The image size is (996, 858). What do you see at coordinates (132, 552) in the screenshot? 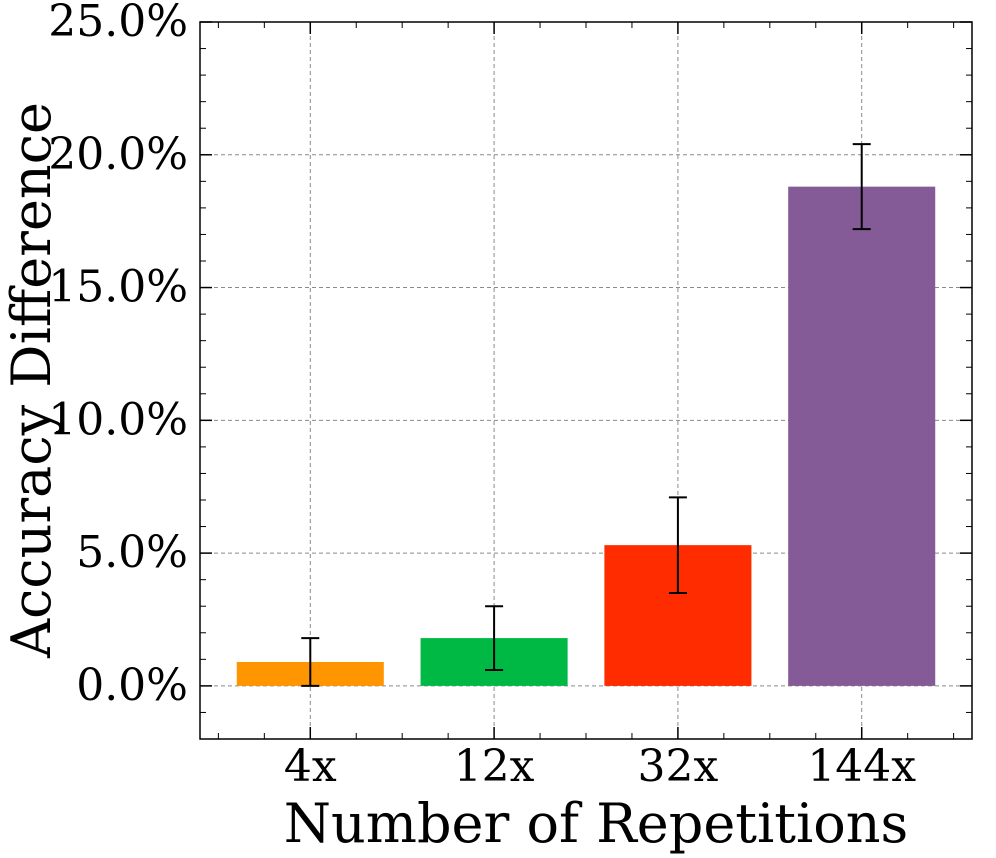
I see `y-tick-label: 5.0%` at bounding box center [132, 552].